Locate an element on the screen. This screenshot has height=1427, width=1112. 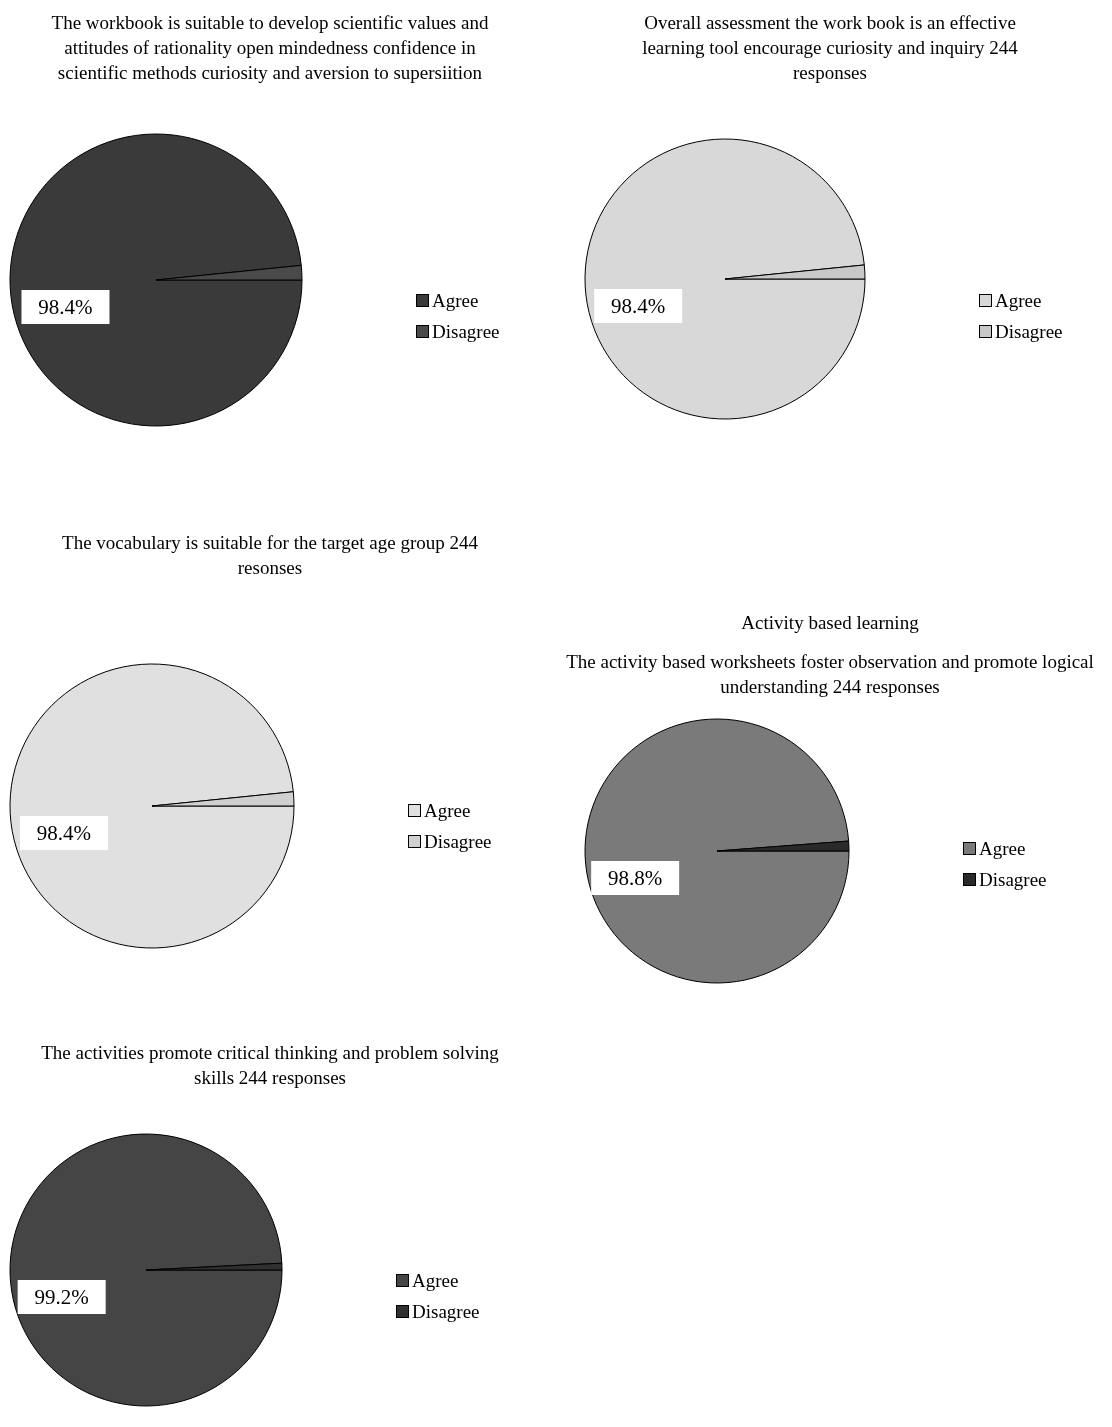
chart-title: The activities promote critical thinking and problem solving skills 244 responses is located at coordinates (270, 1065).